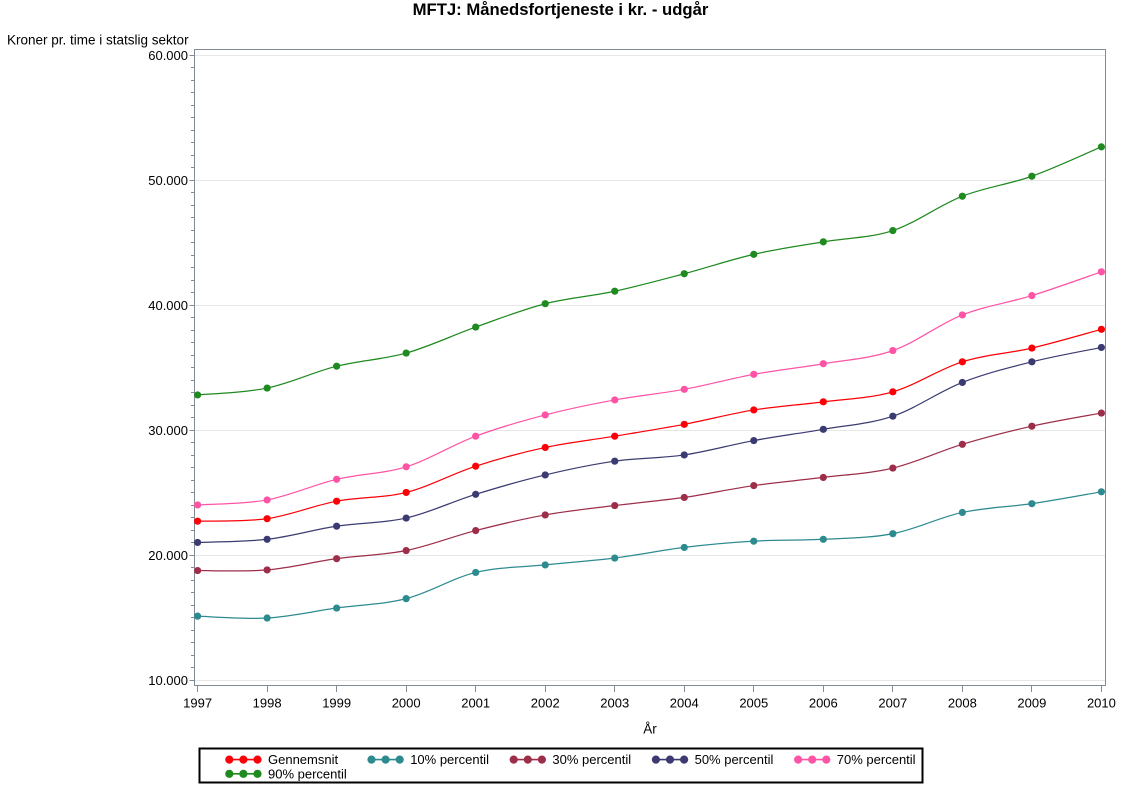 This screenshot has width=1122, height=798. I want to click on svg-text: 2010, so click(1101, 703).